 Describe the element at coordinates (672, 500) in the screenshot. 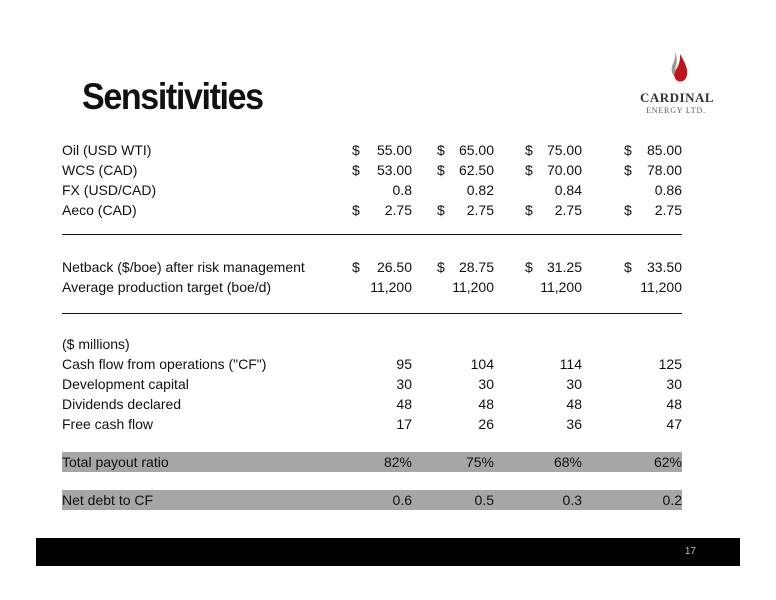

I see `cell-value: 0.2` at that location.